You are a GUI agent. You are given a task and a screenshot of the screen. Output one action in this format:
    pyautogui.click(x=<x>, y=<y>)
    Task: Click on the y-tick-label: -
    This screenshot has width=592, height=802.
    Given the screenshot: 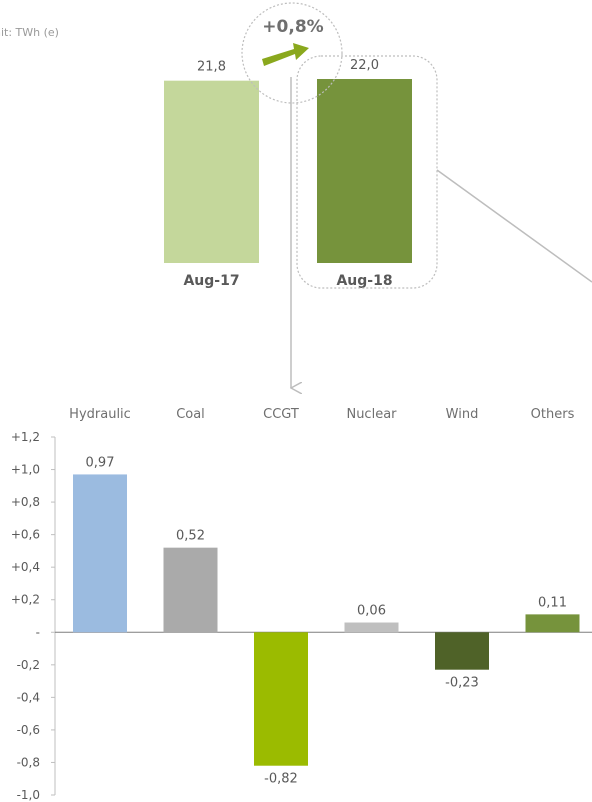 What is the action you would take?
    pyautogui.click(x=38, y=632)
    